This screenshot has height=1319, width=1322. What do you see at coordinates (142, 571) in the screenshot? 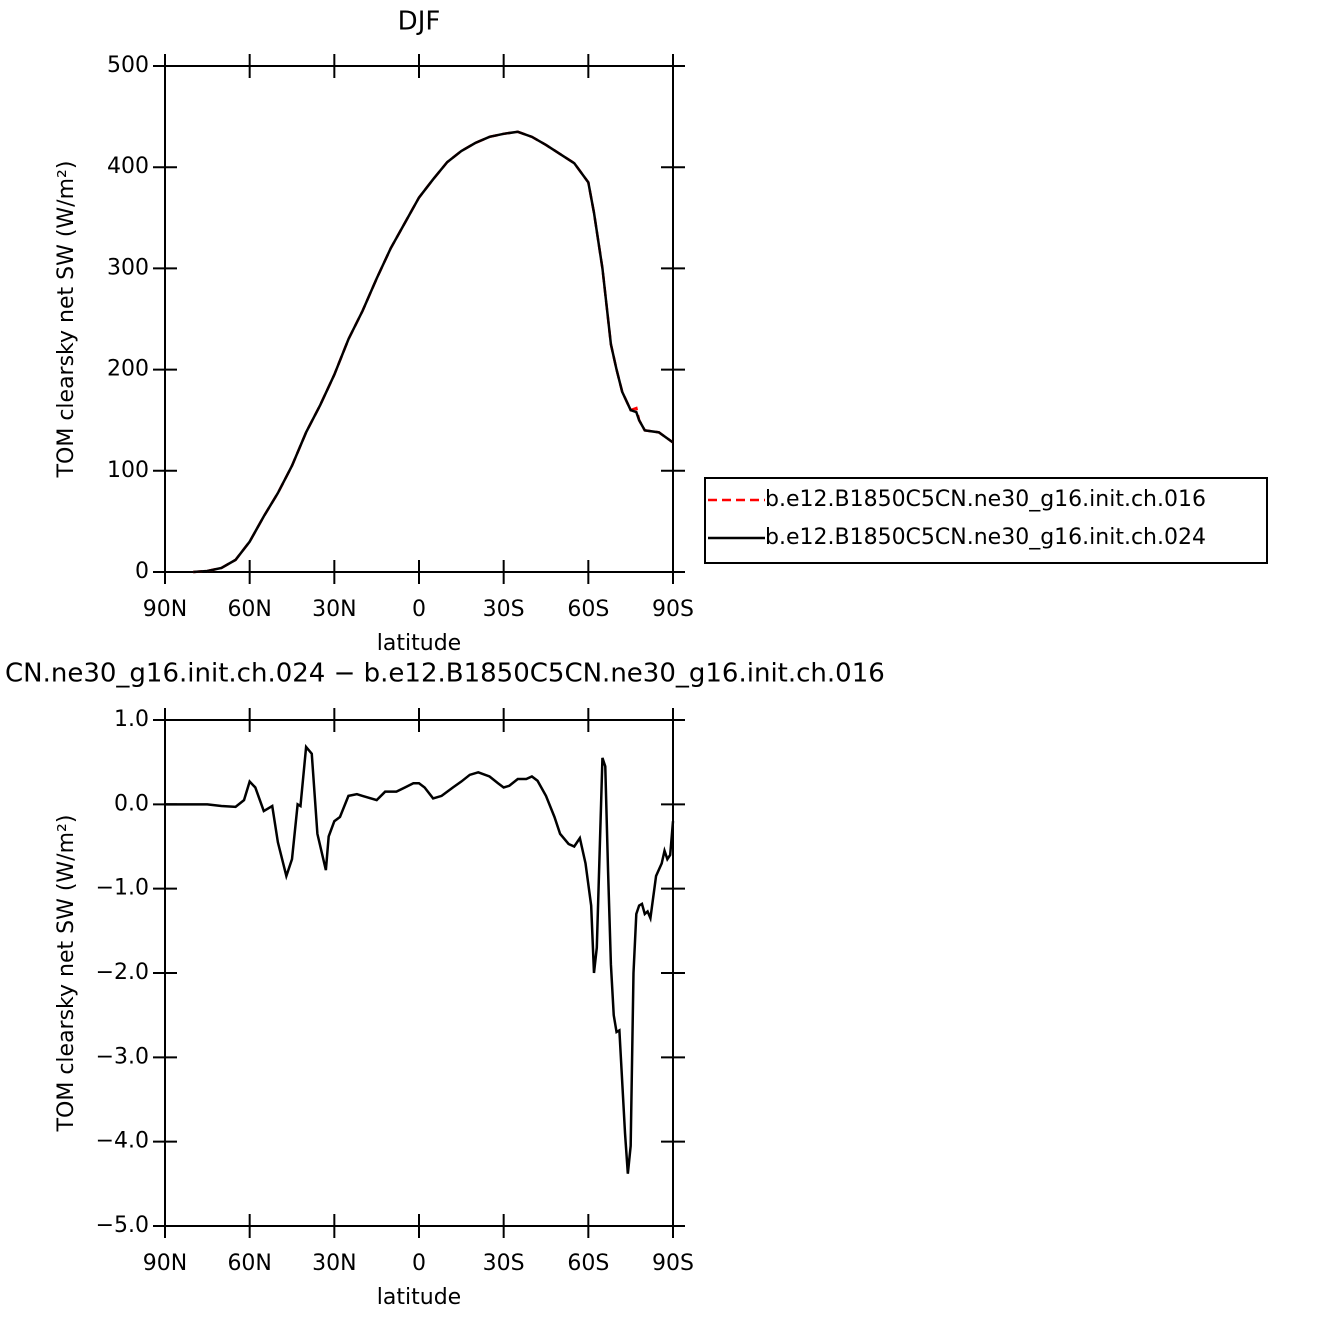
I see `y-tick-label: 0` at bounding box center [142, 571].